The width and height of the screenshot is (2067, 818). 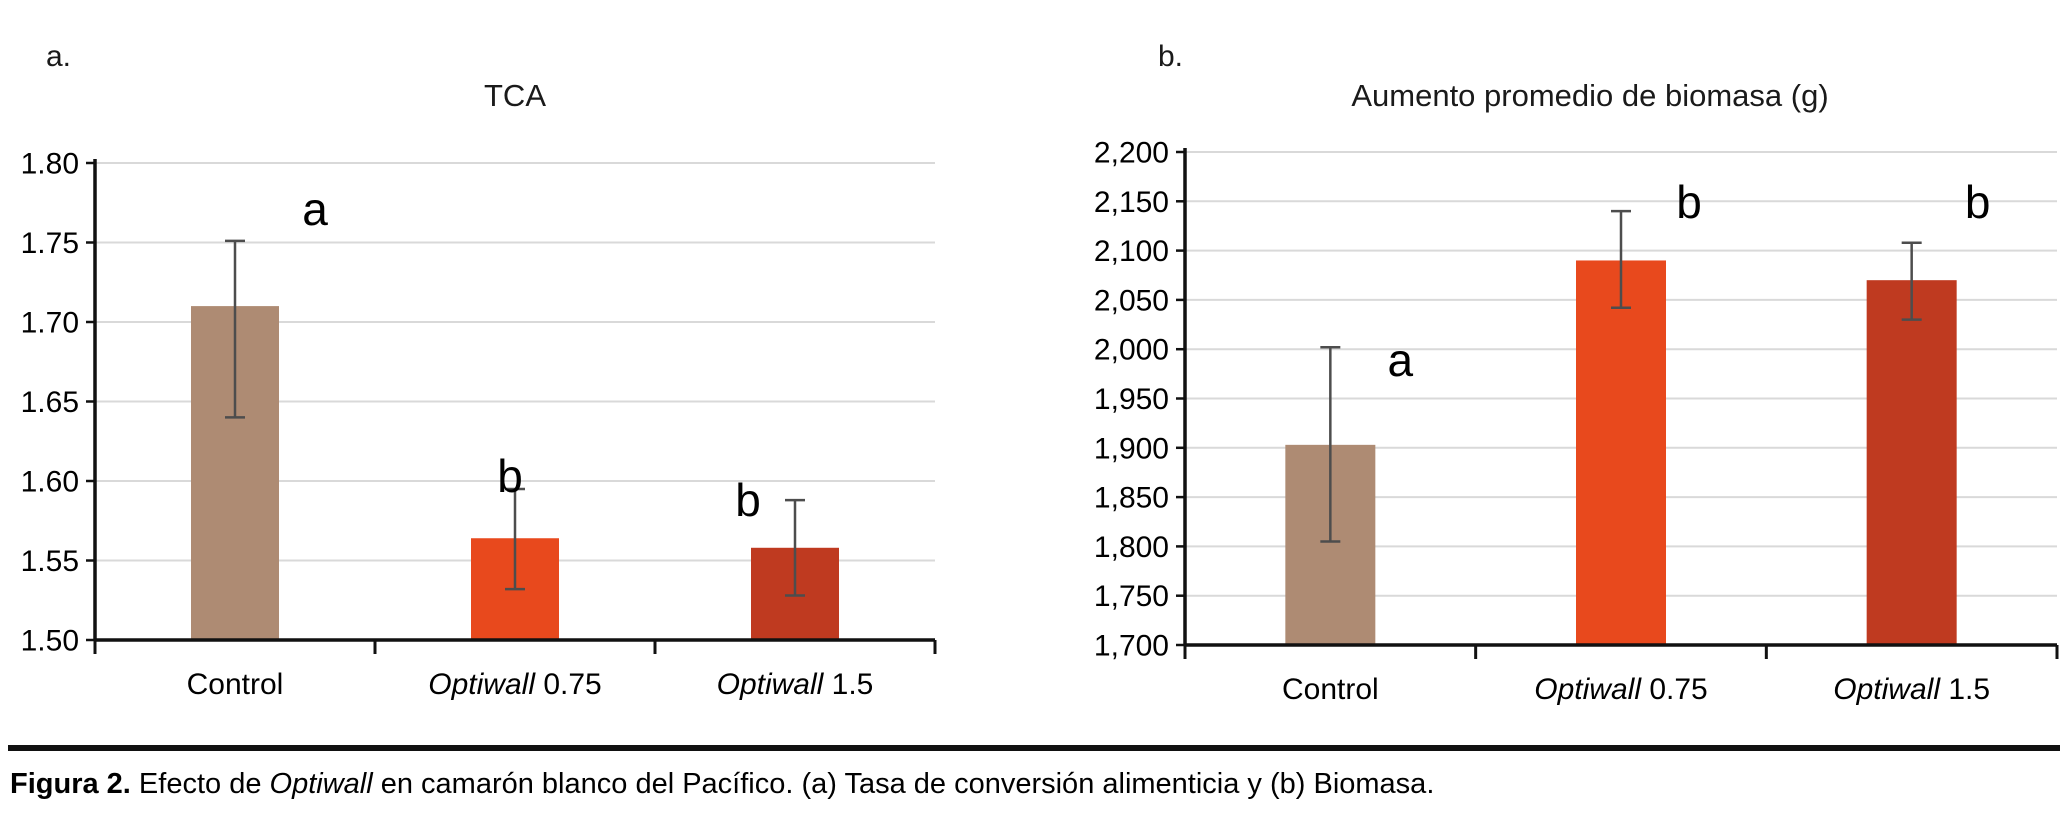 What do you see at coordinates (50, 641) in the screenshot?
I see `y-tick-label: 1.50` at bounding box center [50, 641].